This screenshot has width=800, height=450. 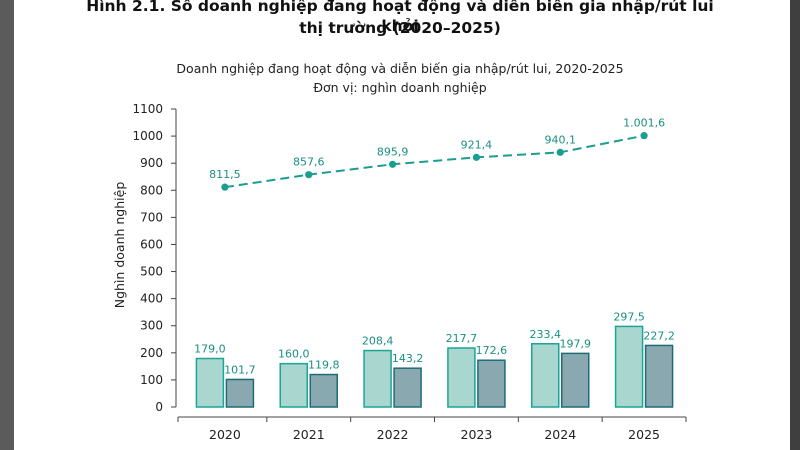 I want to click on window-frame-left, so click(x=7, y=225).